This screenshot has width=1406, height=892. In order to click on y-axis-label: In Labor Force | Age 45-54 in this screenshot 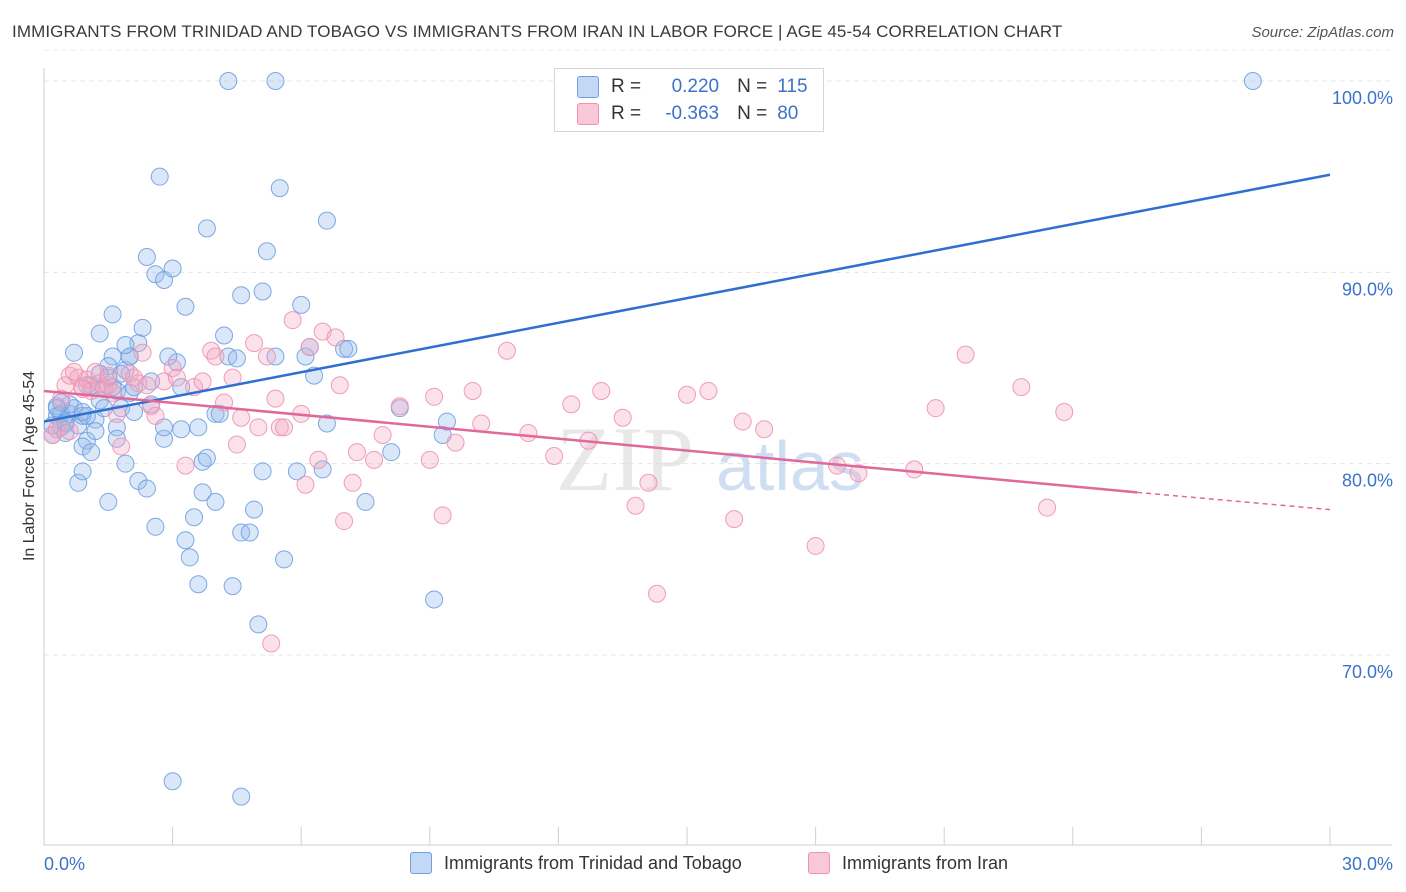, I will do `click(29, 466)`.